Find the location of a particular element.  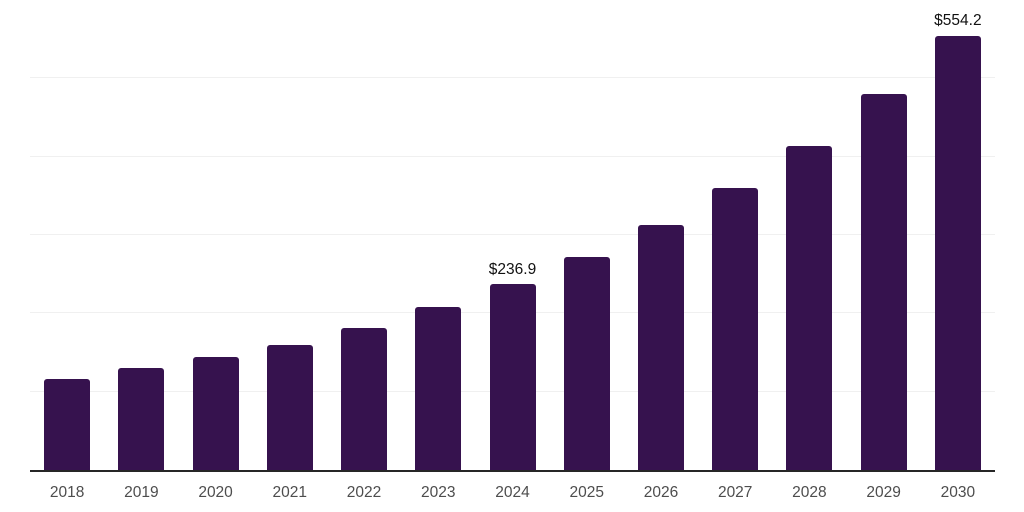

x-tick-2022: 2022 is located at coordinates (364, 492).